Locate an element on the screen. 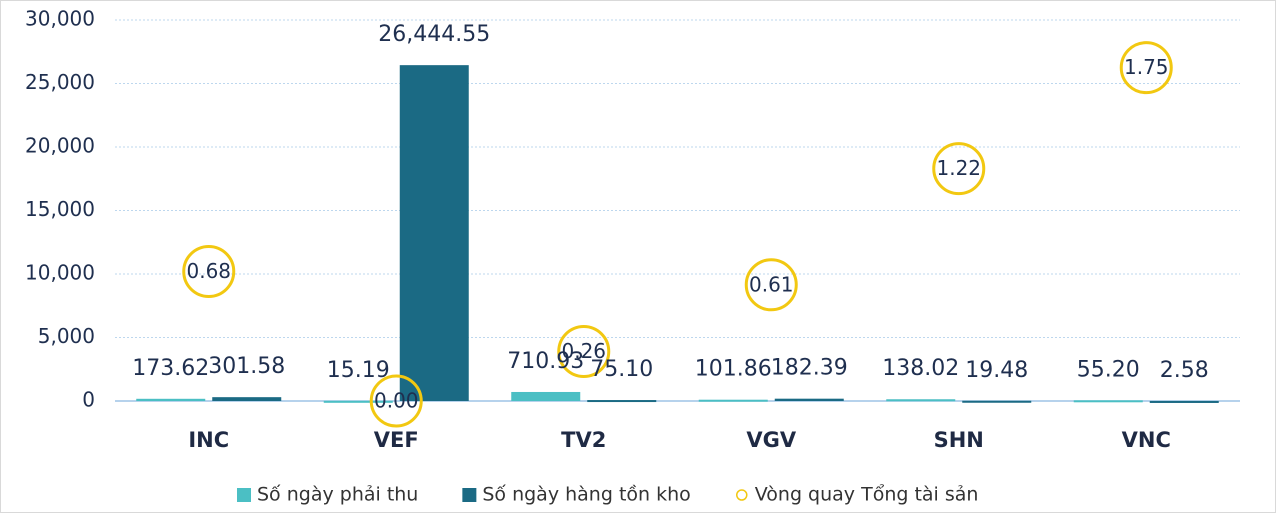 Image resolution: width=1276 pixels, height=513 pixels. x-tick-label: INC is located at coordinates (208, 440).